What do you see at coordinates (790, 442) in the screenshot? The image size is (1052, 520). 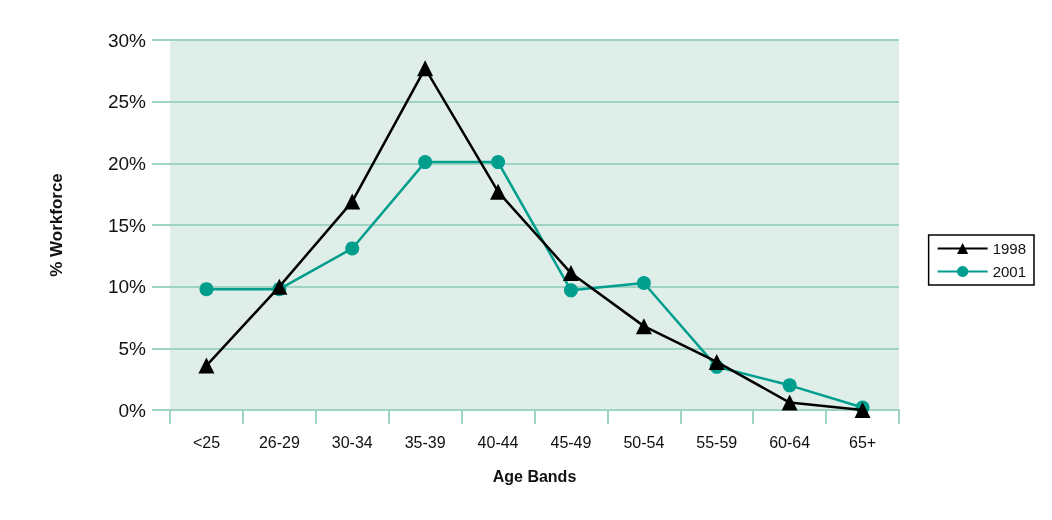 I see `x-tick-label: 60-64` at bounding box center [790, 442].